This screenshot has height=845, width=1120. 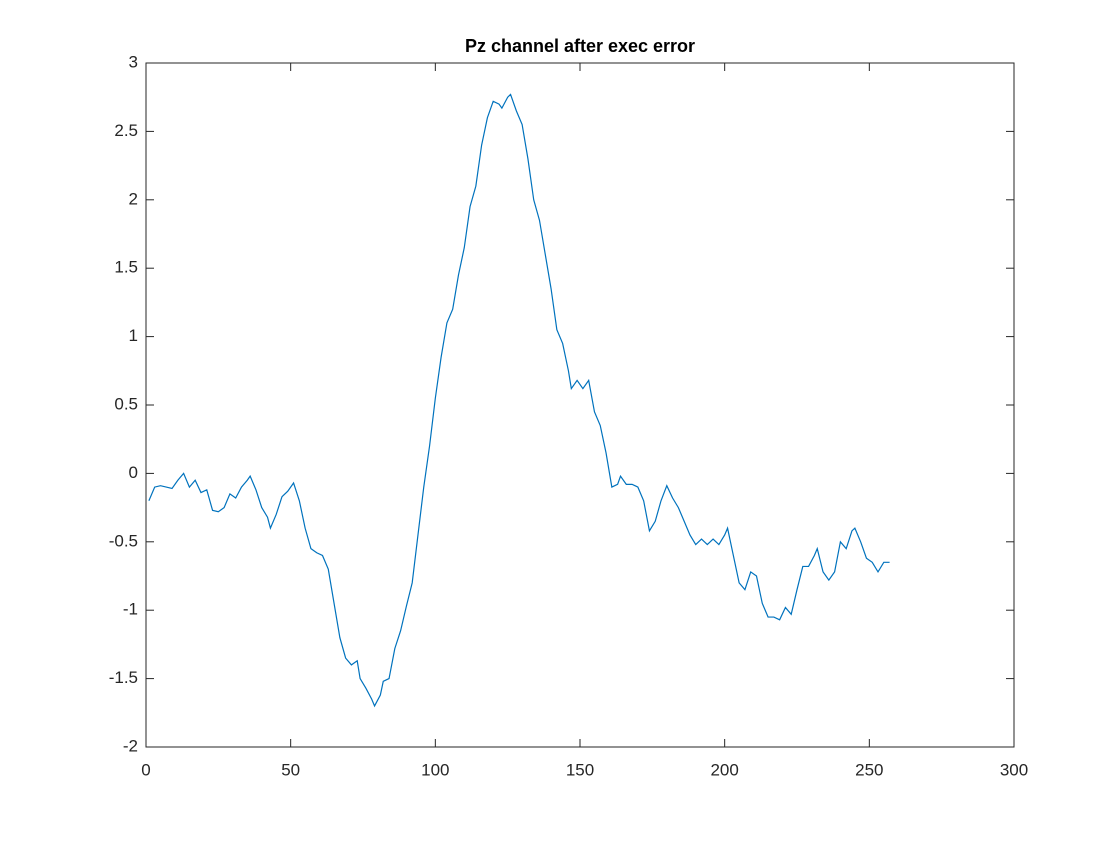 I want to click on x-tick-label: 300, so click(x=1014, y=769).